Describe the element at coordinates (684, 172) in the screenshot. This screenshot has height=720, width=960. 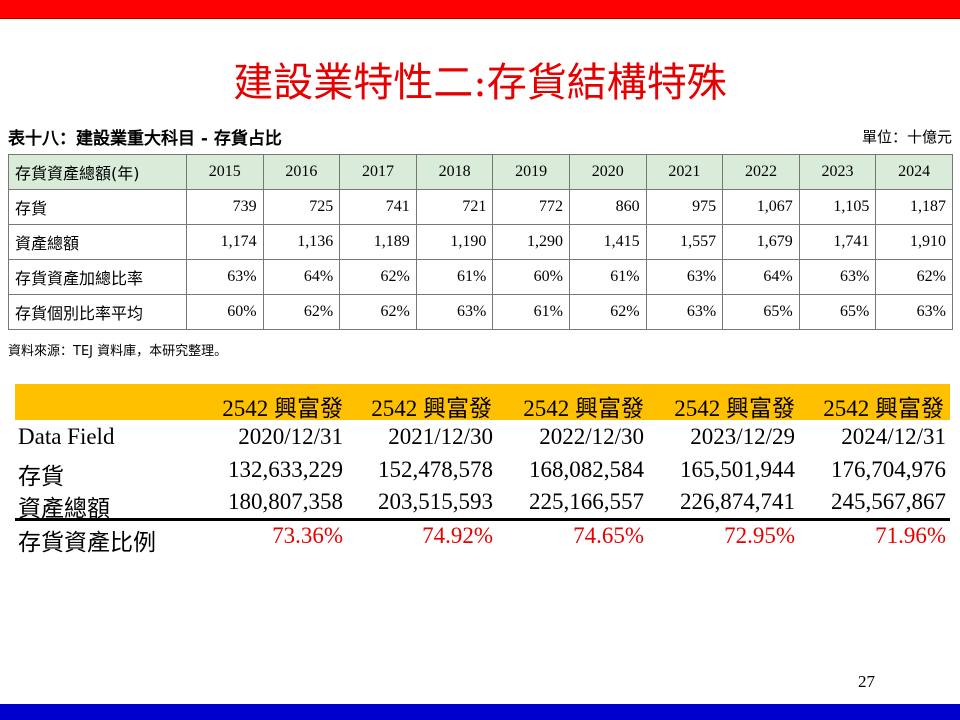
I see `year-header: 2021` at that location.